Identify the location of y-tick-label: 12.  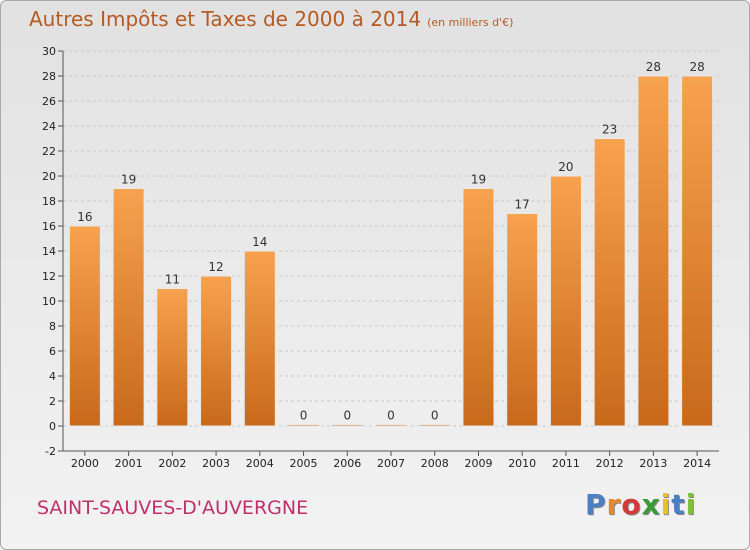
(49, 276).